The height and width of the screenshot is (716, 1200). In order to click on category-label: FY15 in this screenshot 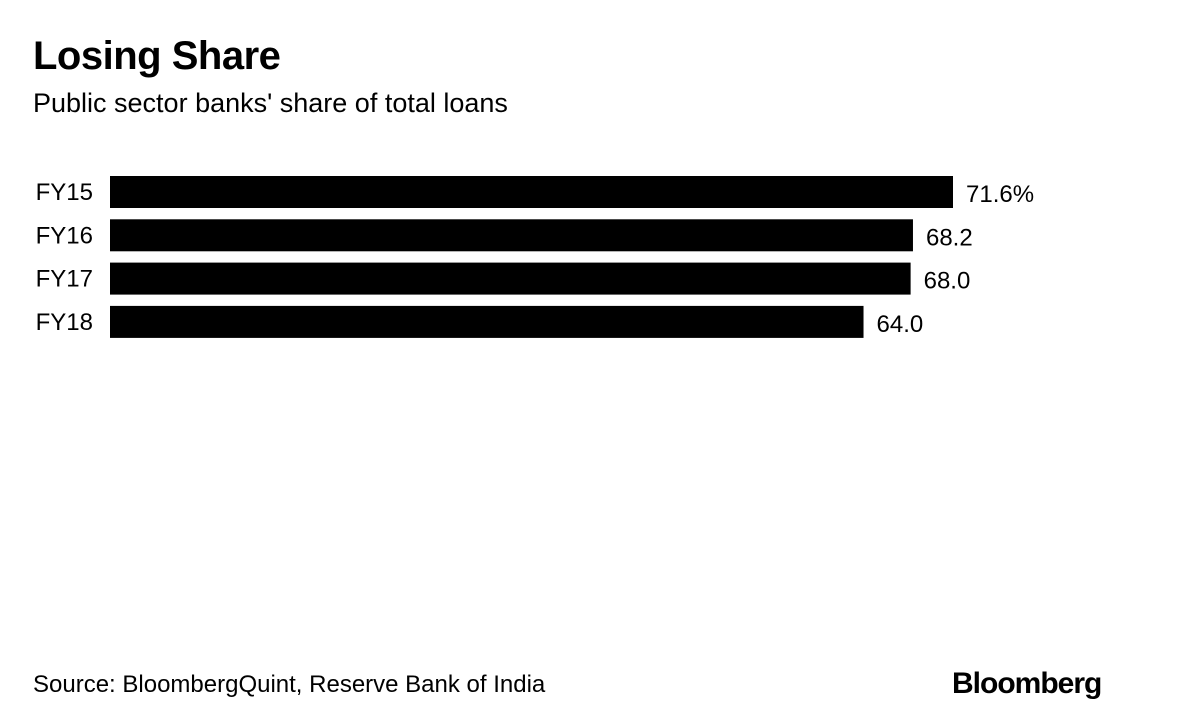, I will do `click(64, 192)`.